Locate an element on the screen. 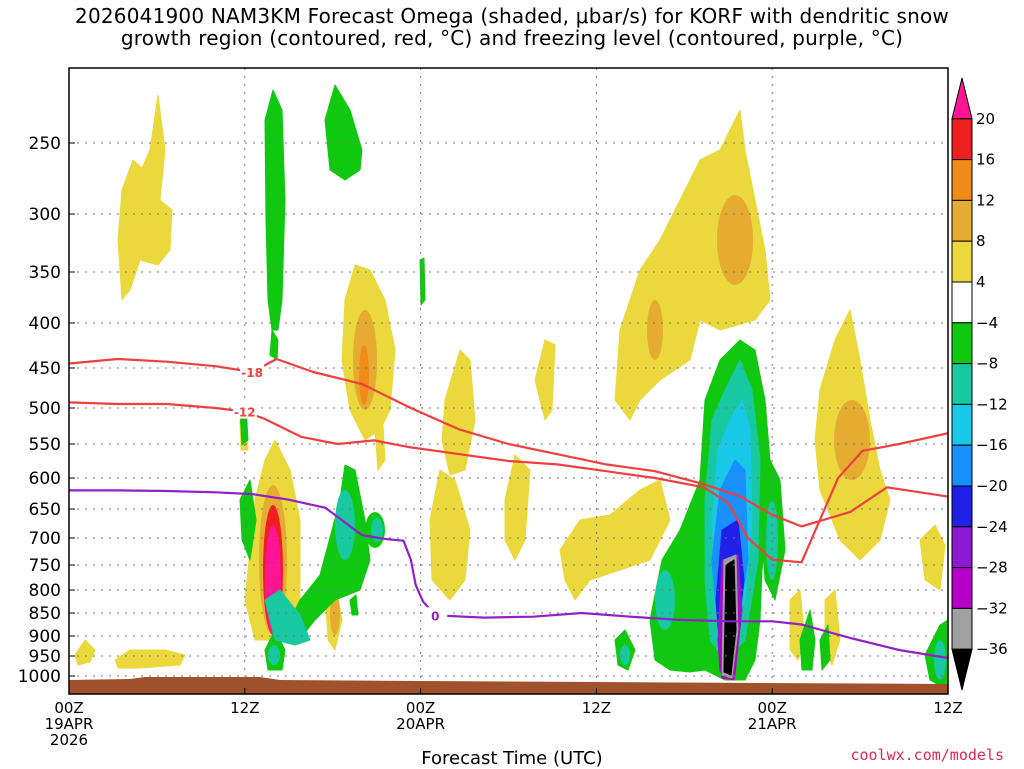 The height and width of the screenshot is (769, 1024). y-tick-label: 950 is located at coordinates (45, 657).